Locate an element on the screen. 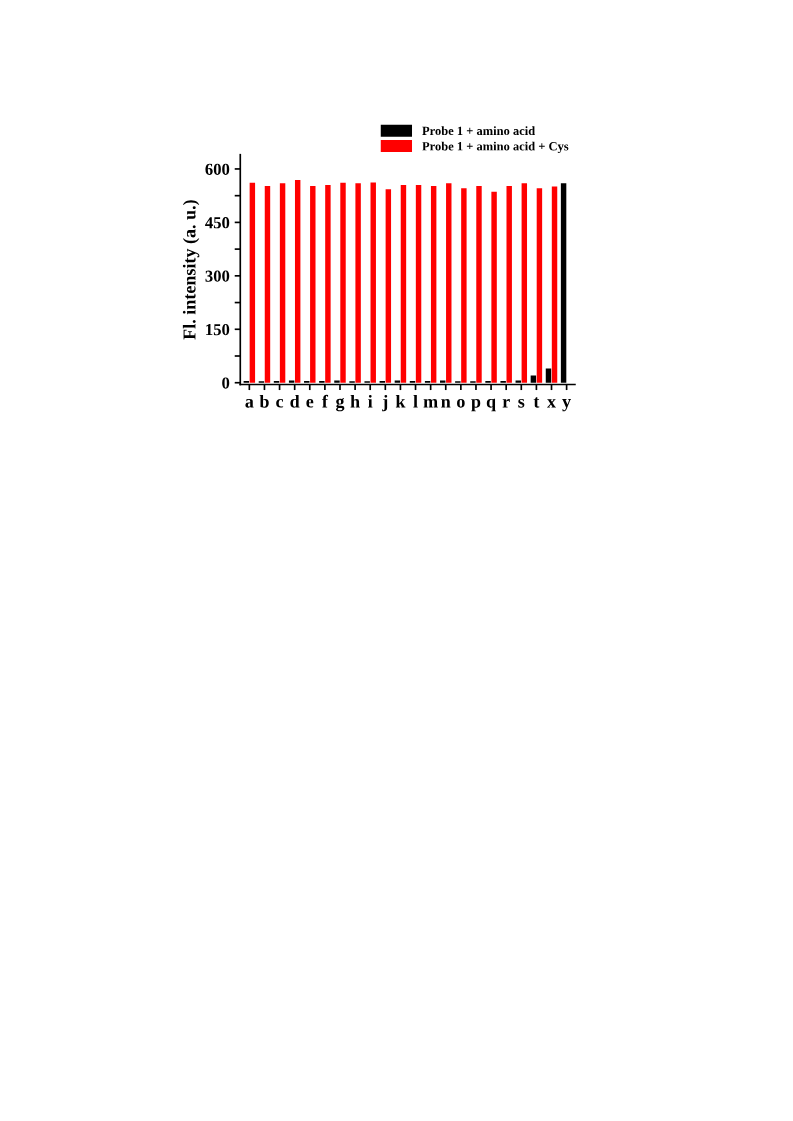 The image size is (793, 1121). x-tick-label: r is located at coordinates (506, 403).